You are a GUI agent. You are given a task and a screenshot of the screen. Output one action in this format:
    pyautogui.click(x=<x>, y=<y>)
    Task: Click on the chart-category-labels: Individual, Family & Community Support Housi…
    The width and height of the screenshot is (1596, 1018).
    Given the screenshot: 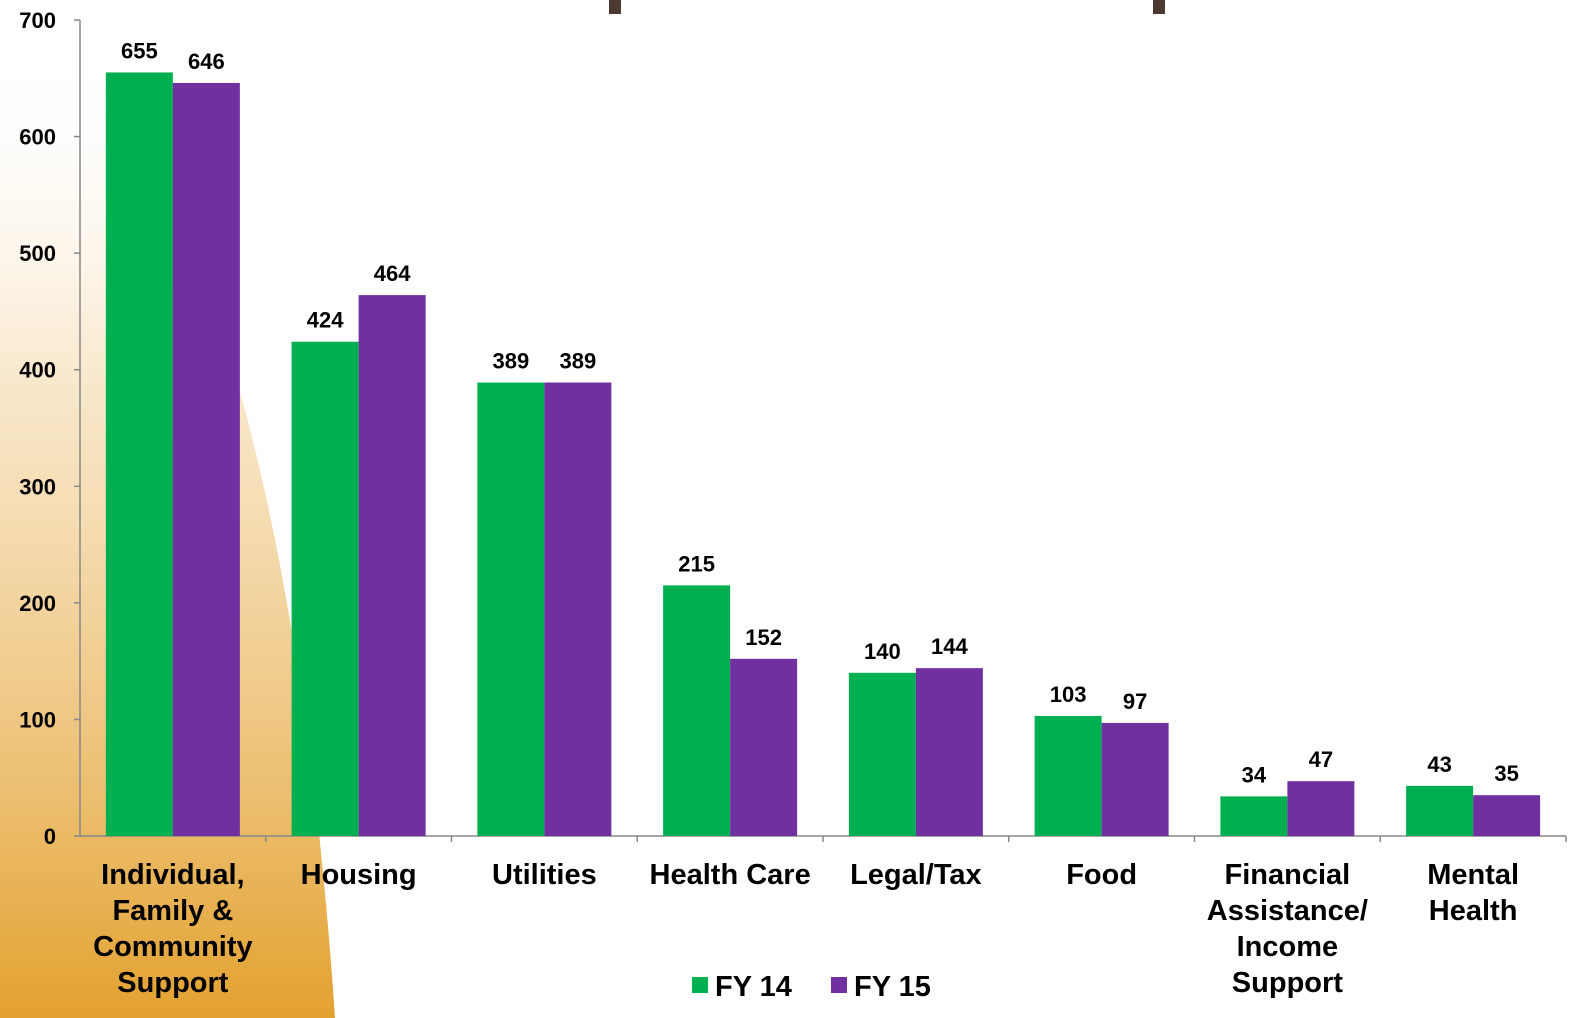 What is the action you would take?
    pyautogui.click(x=806, y=929)
    